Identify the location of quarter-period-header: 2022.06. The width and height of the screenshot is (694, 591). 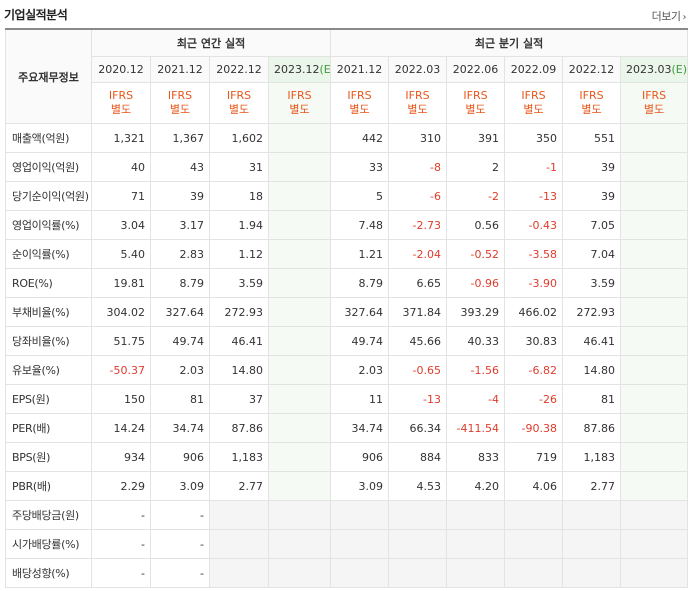
(476, 69).